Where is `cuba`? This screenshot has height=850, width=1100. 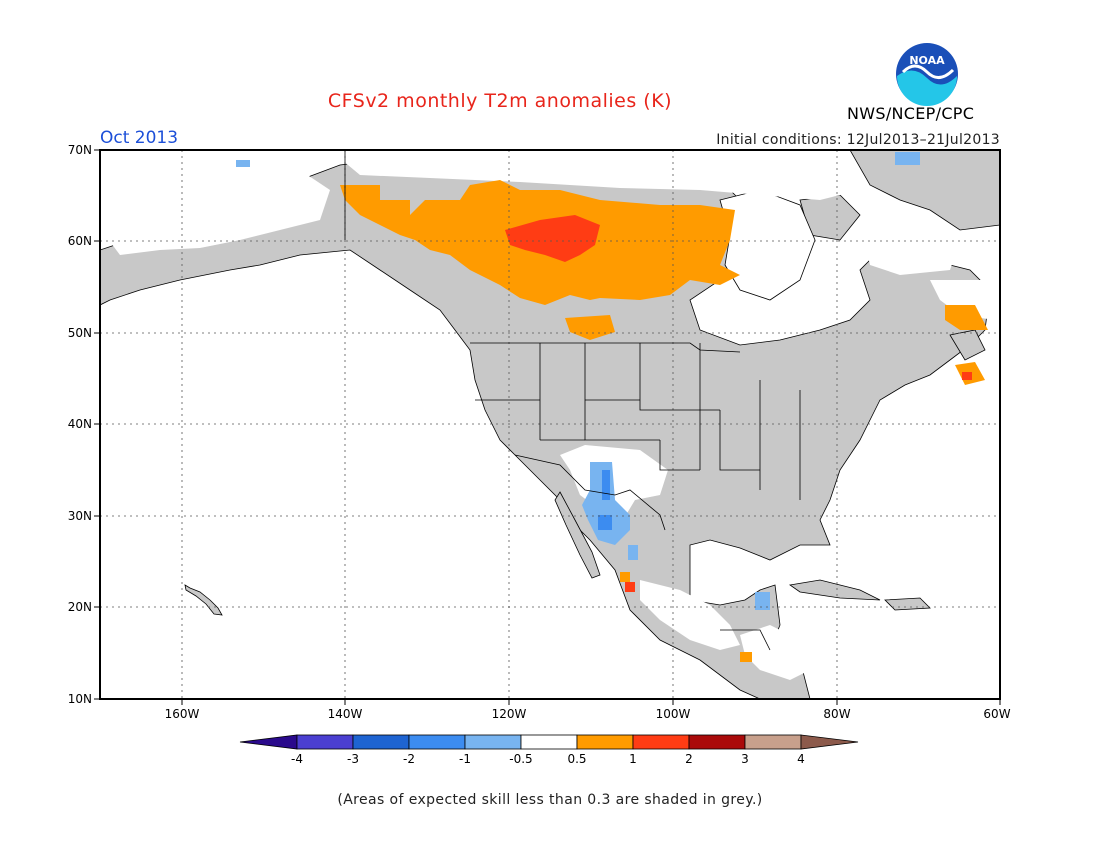 cuba is located at coordinates (834, 590).